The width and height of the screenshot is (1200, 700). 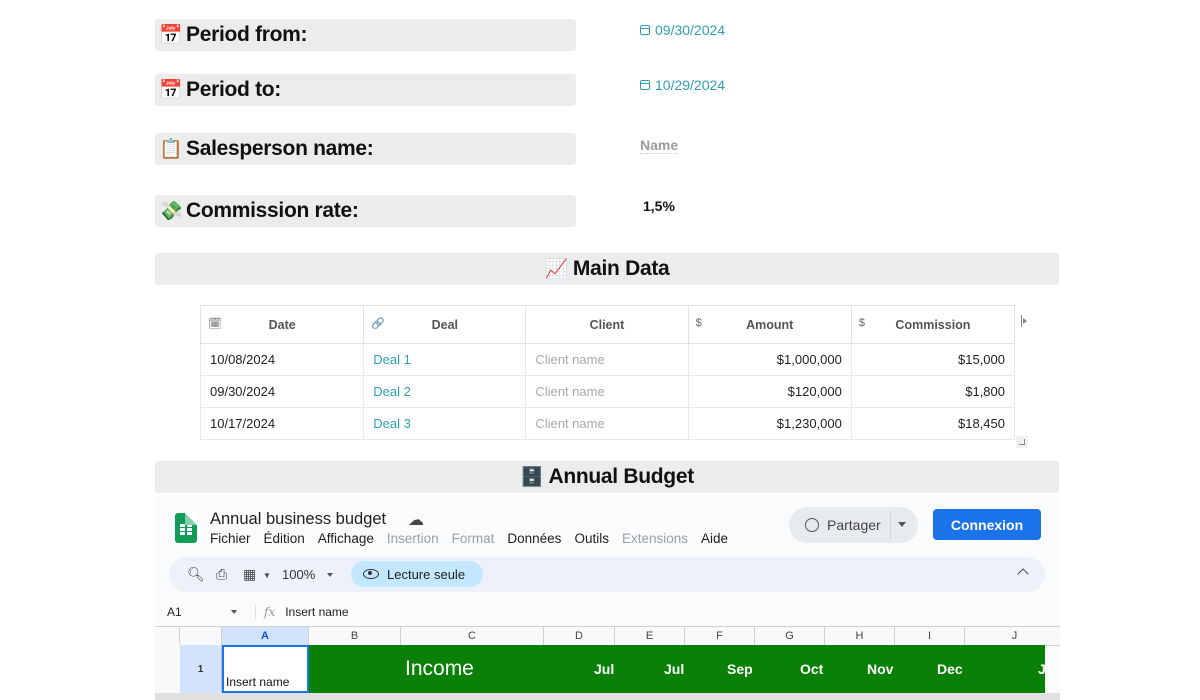 What do you see at coordinates (174, 612) in the screenshot?
I see `cell-reference: A1` at bounding box center [174, 612].